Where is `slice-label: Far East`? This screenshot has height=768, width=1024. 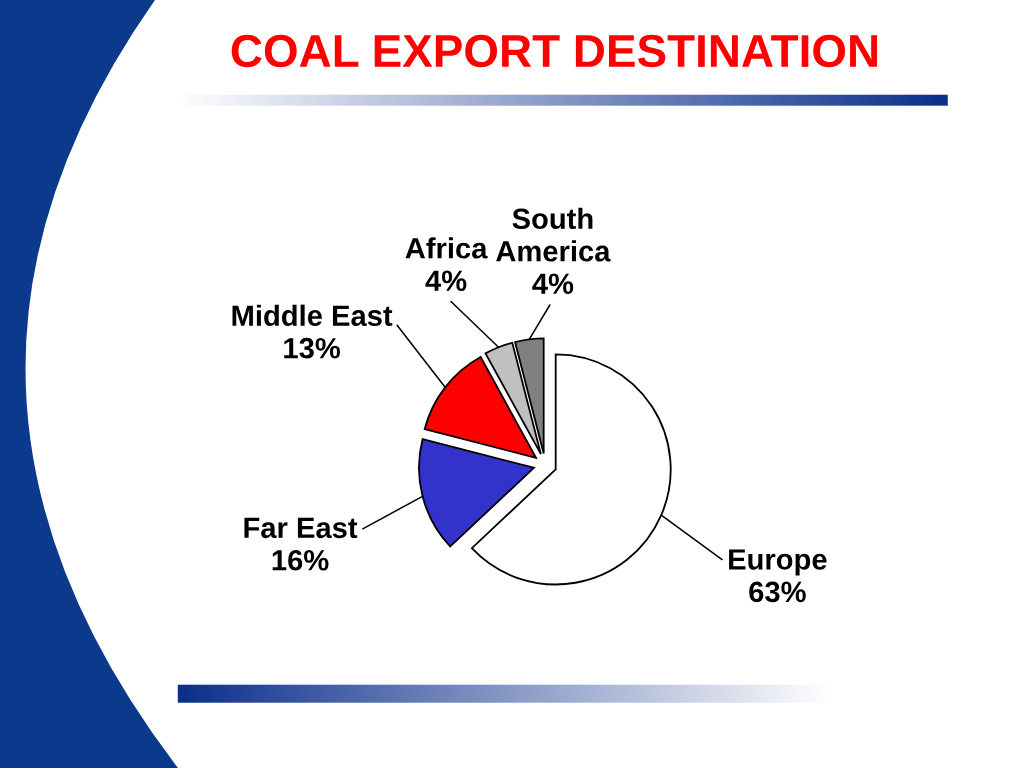
slice-label: Far East is located at coordinates (301, 528).